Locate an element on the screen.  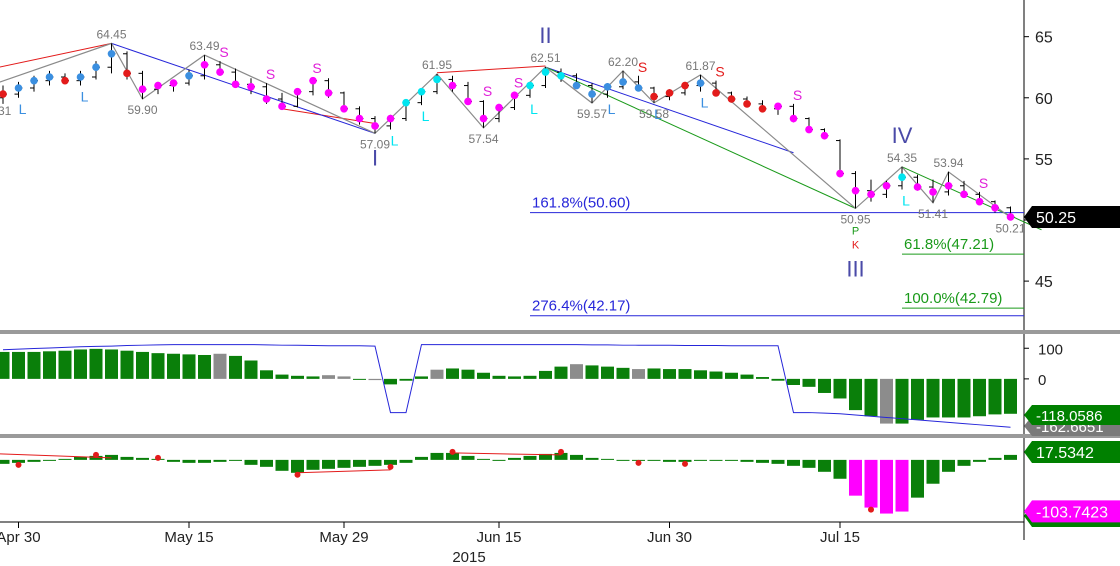
x-tick-label: Jun 15 is located at coordinates (498, 537).